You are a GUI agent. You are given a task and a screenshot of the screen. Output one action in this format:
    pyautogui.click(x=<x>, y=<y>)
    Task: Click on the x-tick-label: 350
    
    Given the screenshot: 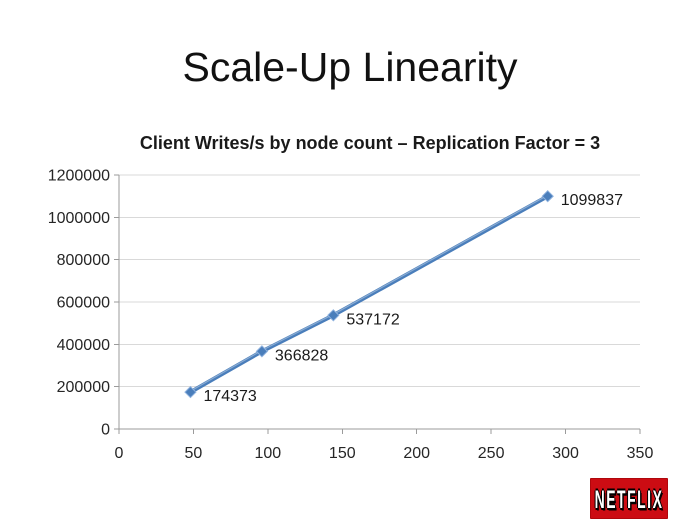 What is the action you would take?
    pyautogui.click(x=640, y=453)
    